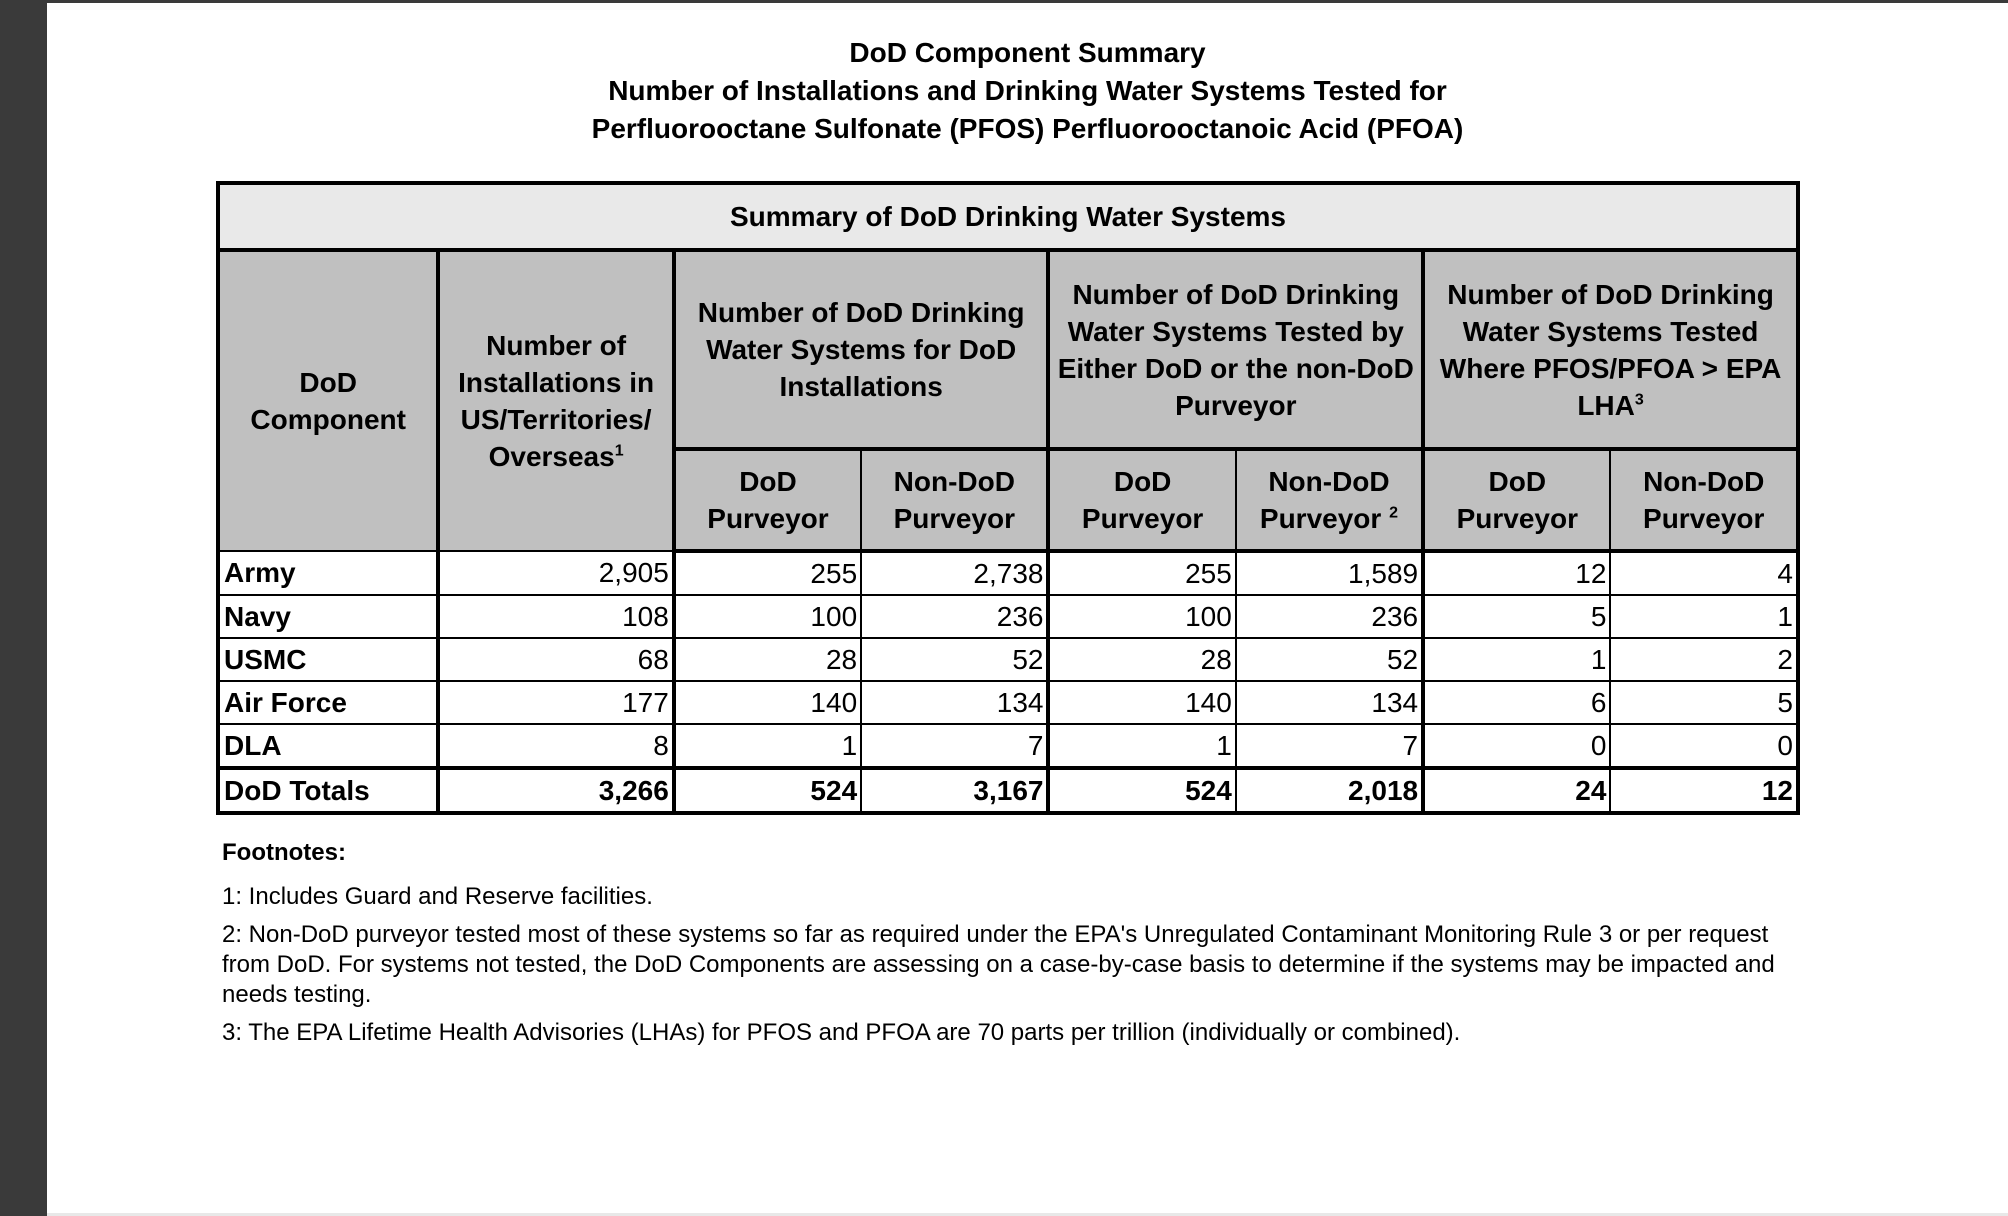 Image resolution: width=2008 pixels, height=1216 pixels. Describe the element at coordinates (328, 616) in the screenshot. I see `row-component-name: Navy` at that location.